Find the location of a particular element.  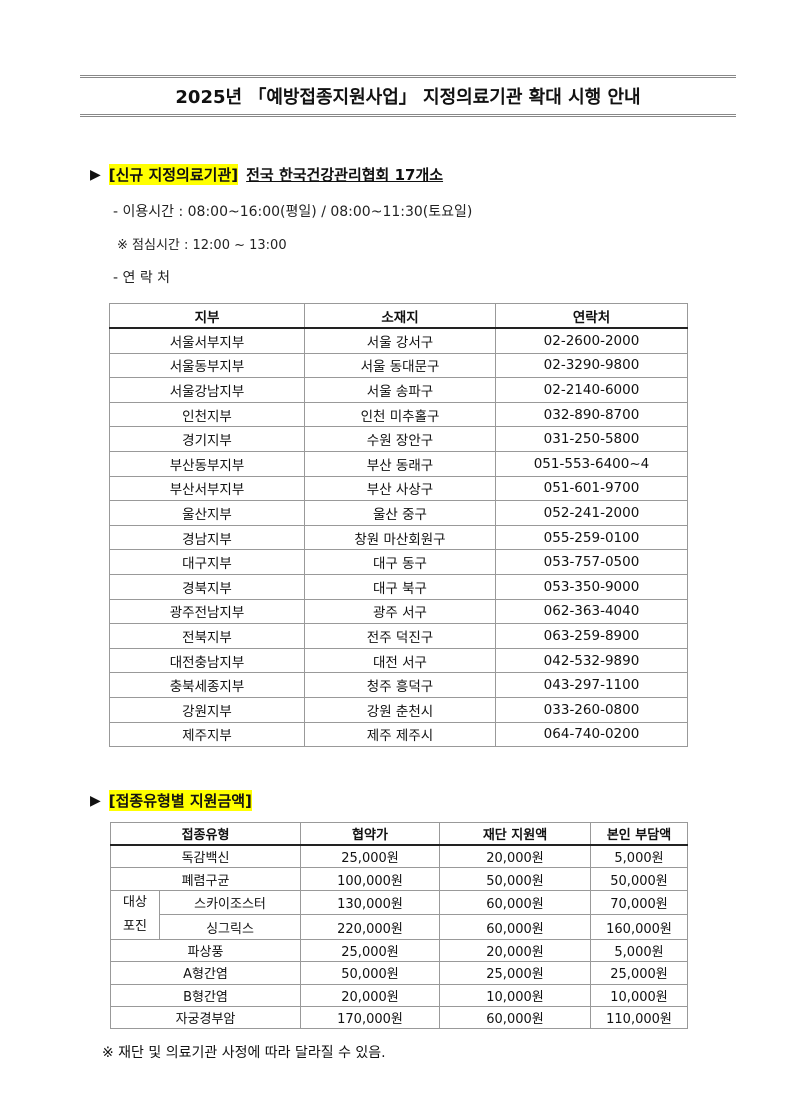

table-cell: 강원지부 is located at coordinates (207, 709).